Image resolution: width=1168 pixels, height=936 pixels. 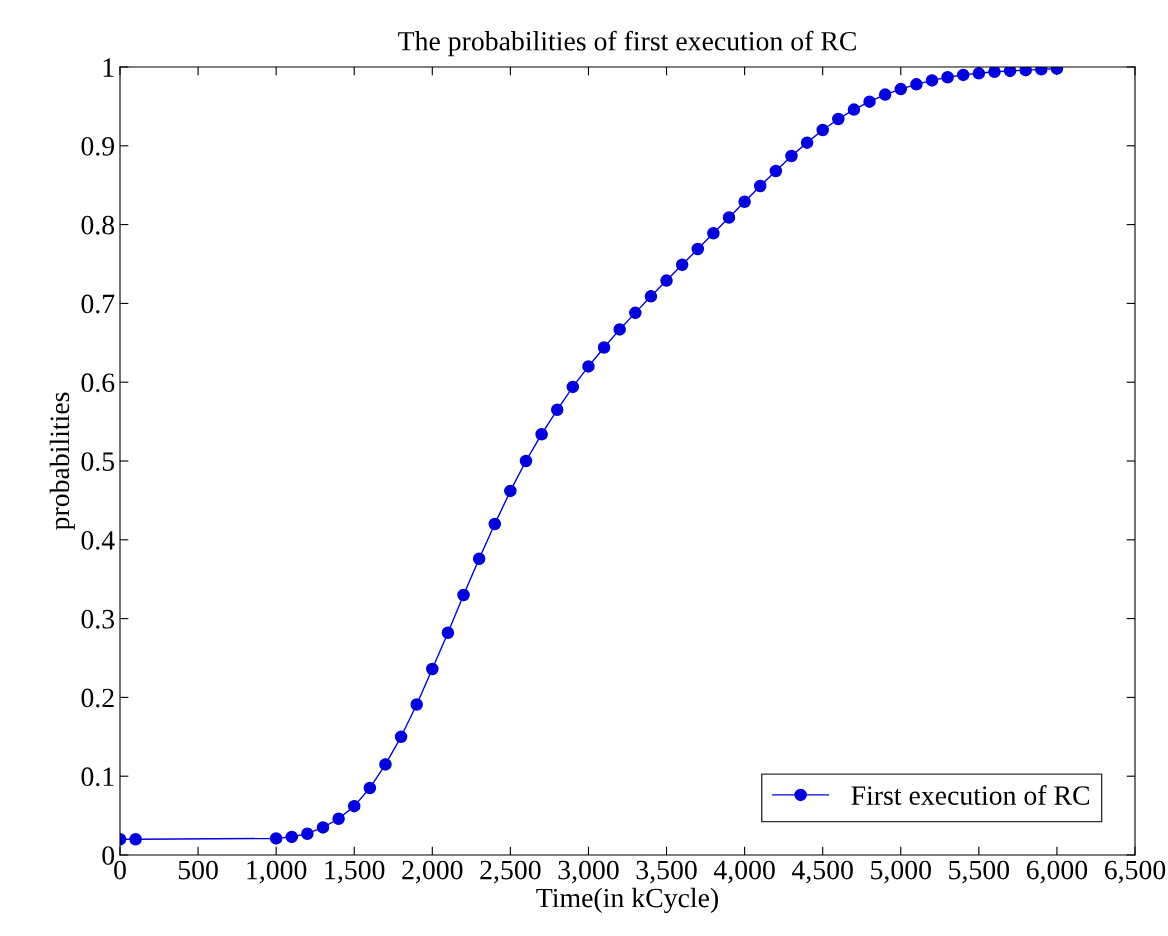 What do you see at coordinates (744, 872) in the screenshot?
I see `x-tick-label: 4,000` at bounding box center [744, 872].